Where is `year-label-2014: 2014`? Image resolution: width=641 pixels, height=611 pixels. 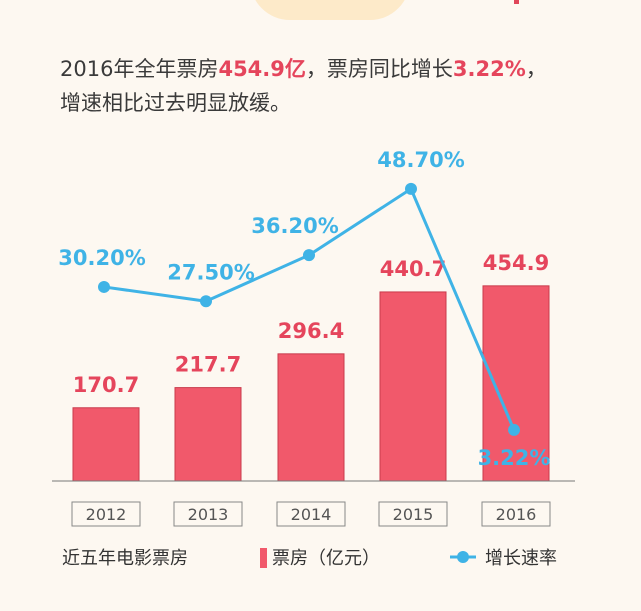 year-label-2014: 2014 is located at coordinates (311, 514).